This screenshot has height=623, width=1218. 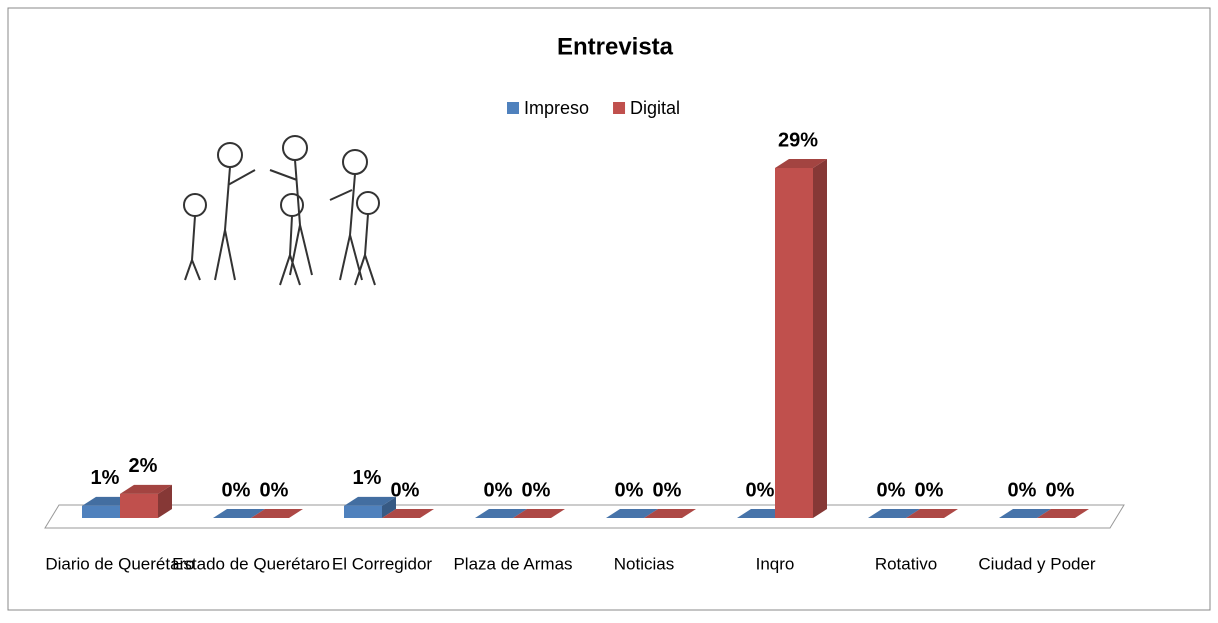 I want to click on legend-label: Impreso, so click(x=556, y=108).